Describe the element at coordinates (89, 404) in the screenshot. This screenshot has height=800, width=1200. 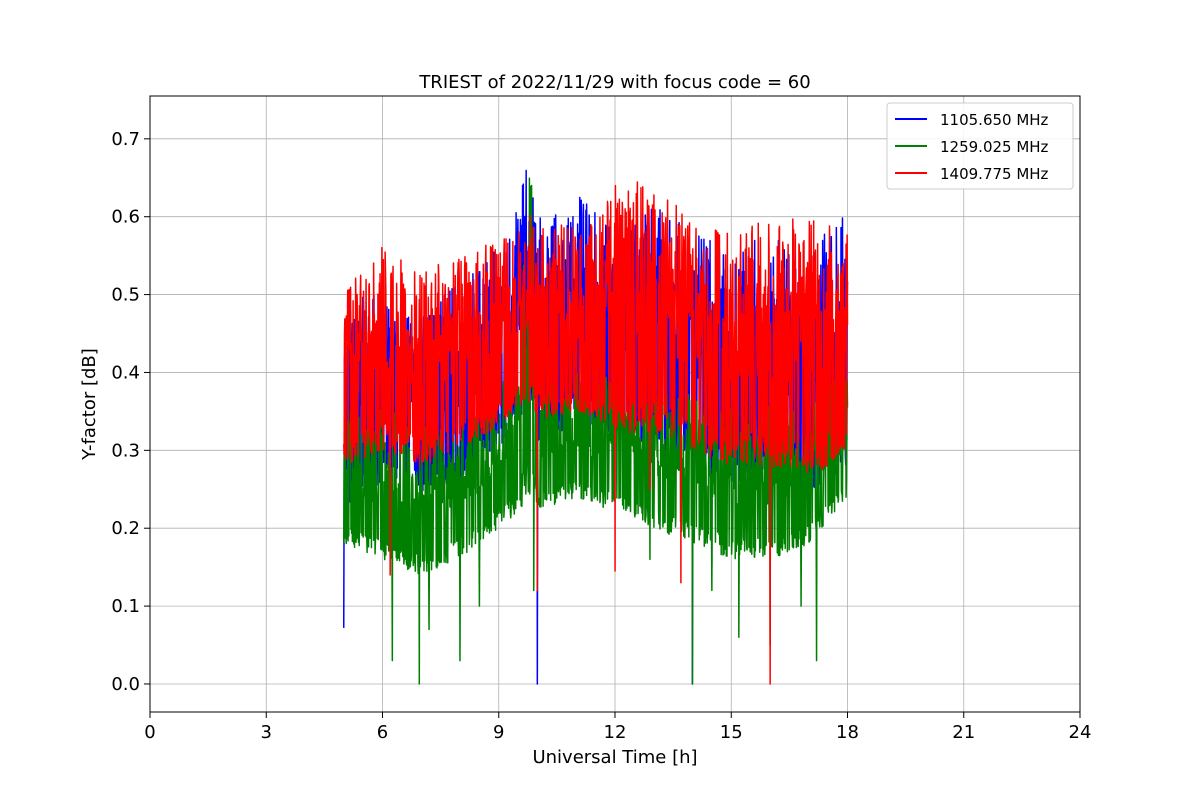
I see `y-axis-label: Y-factor [dB]` at that location.